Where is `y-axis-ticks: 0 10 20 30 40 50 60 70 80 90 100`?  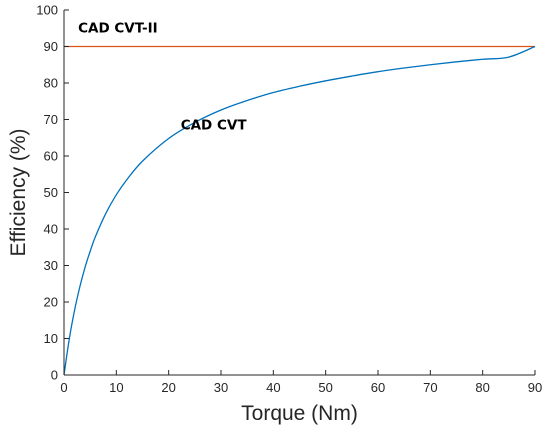 y-axis-ticks: 0 10 20 30 40 50 60 70 80 90 100 is located at coordinates (52, 193).